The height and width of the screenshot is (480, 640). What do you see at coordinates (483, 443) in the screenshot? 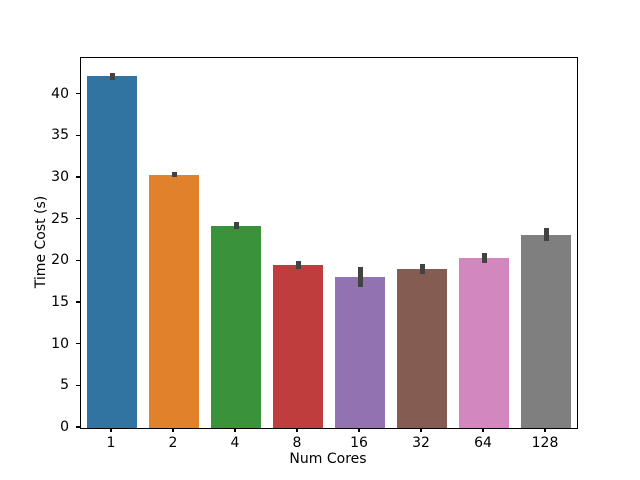
I see `x-tick-label: 64` at bounding box center [483, 443].